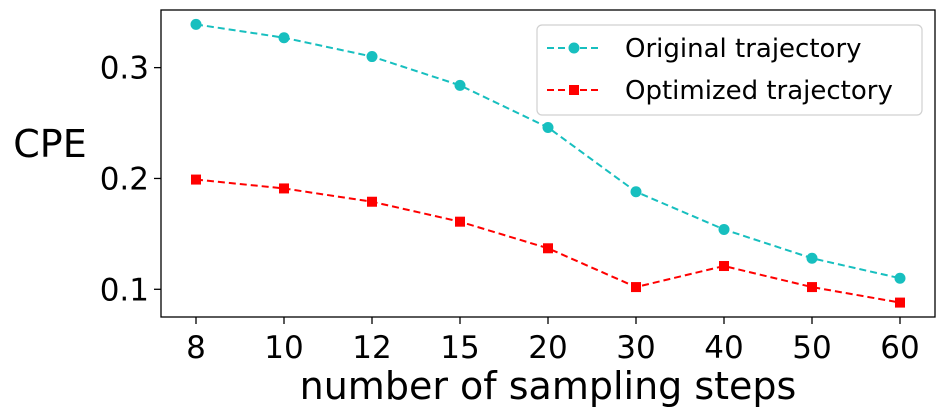  Describe the element at coordinates (49, 144) in the screenshot. I see `y-axis-title: CPE` at that location.